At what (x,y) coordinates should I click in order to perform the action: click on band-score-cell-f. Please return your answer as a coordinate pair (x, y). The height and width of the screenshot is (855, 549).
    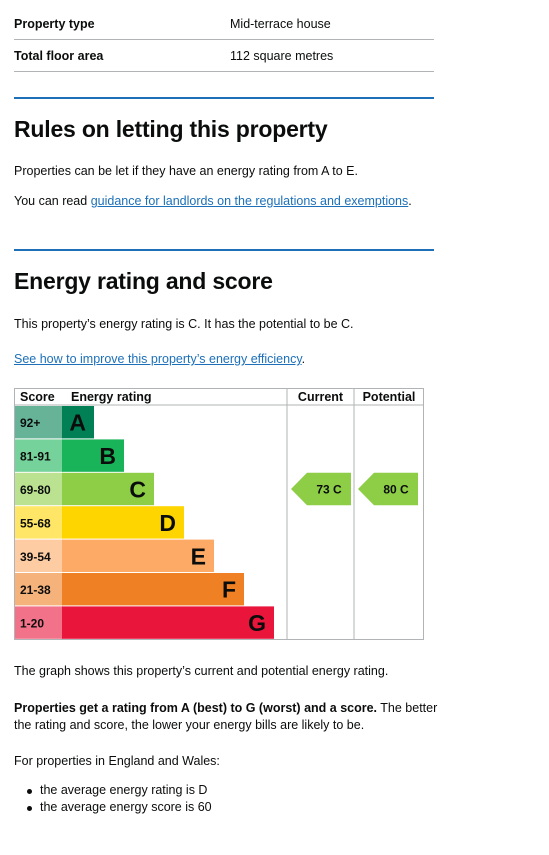
    Looking at the image, I should click on (39, 589).